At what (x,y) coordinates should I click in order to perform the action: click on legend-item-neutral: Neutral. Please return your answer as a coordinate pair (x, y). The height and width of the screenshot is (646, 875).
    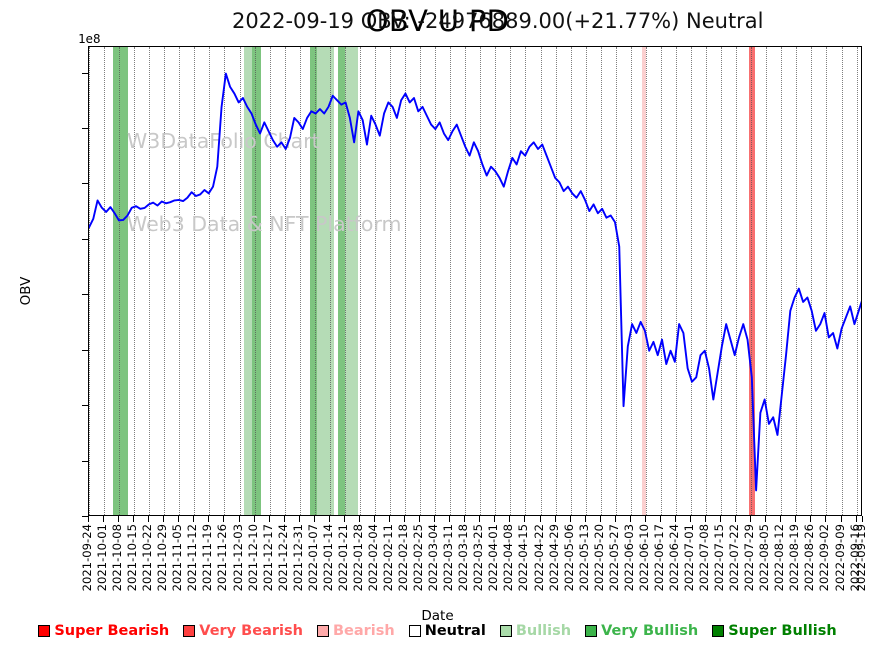
    Looking at the image, I should click on (447, 631).